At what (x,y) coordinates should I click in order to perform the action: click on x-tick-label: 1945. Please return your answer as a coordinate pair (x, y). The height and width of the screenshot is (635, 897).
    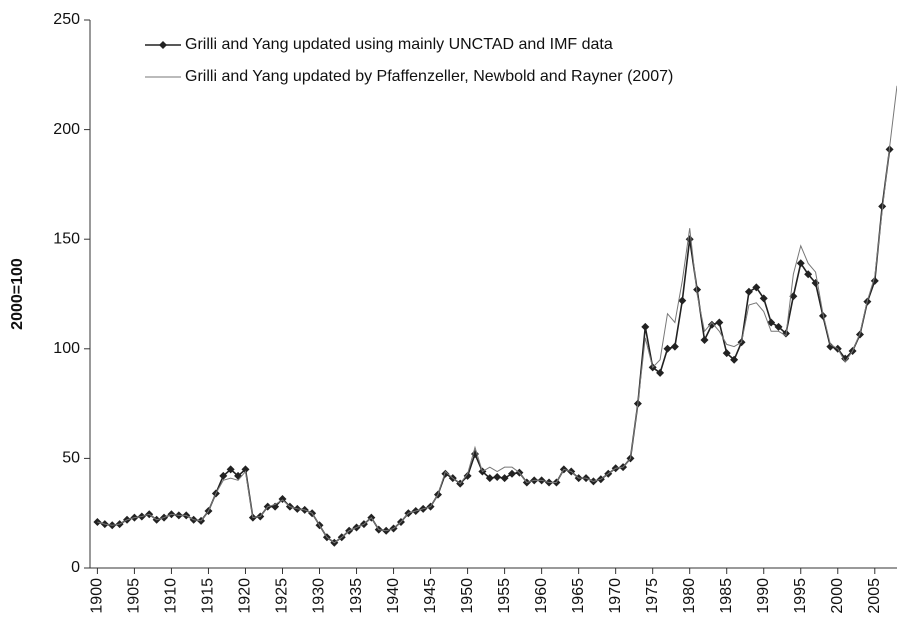
    Looking at the image, I should click on (430, 596).